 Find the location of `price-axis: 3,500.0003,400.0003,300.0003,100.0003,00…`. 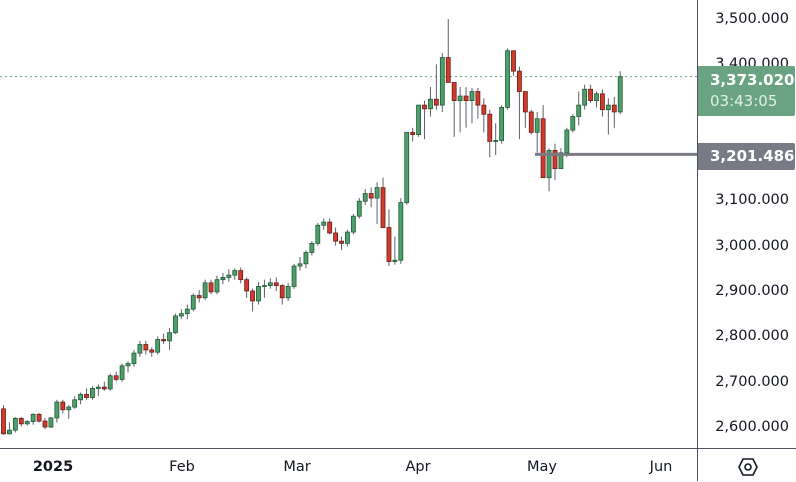

price-axis: 3,500.0003,400.0003,300.0003,100.0003,00… is located at coordinates (746, 224).